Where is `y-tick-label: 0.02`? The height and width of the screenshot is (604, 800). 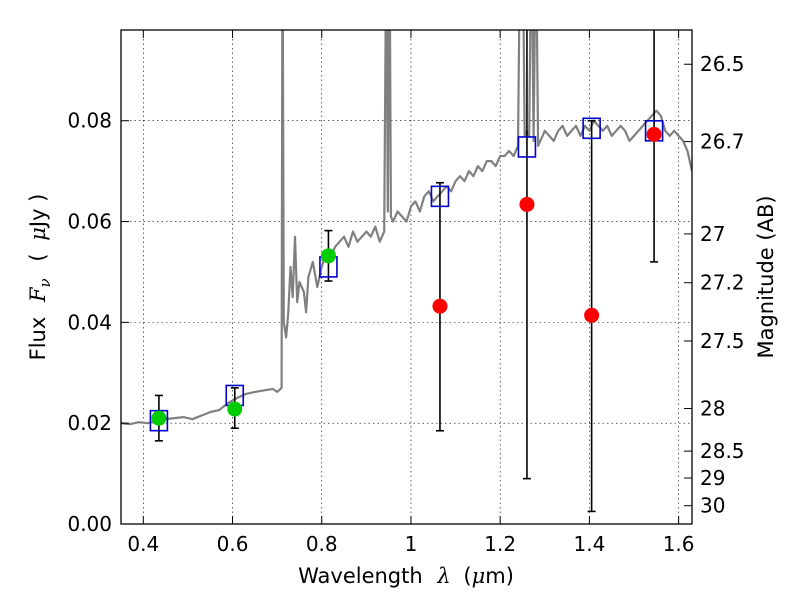
y-tick-label: 0.02 is located at coordinates (89, 423).